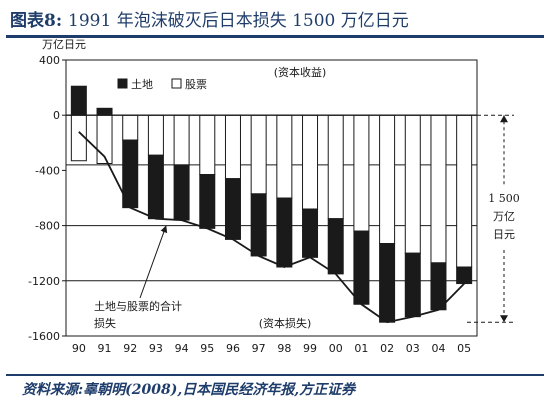  What do you see at coordinates (275, 375) in the screenshot?
I see `source-rule` at bounding box center [275, 375].